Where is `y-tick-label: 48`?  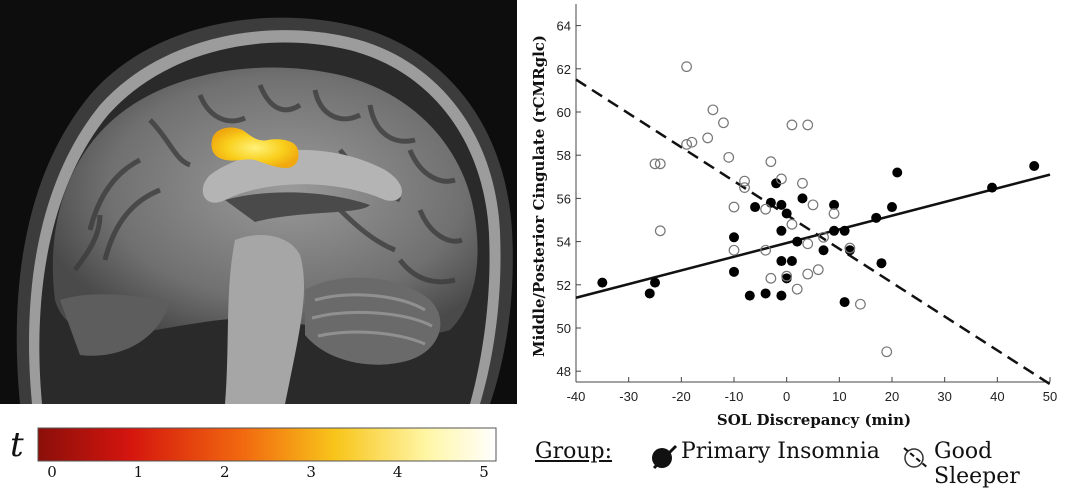 y-tick-label: 48 is located at coordinates (564, 371).